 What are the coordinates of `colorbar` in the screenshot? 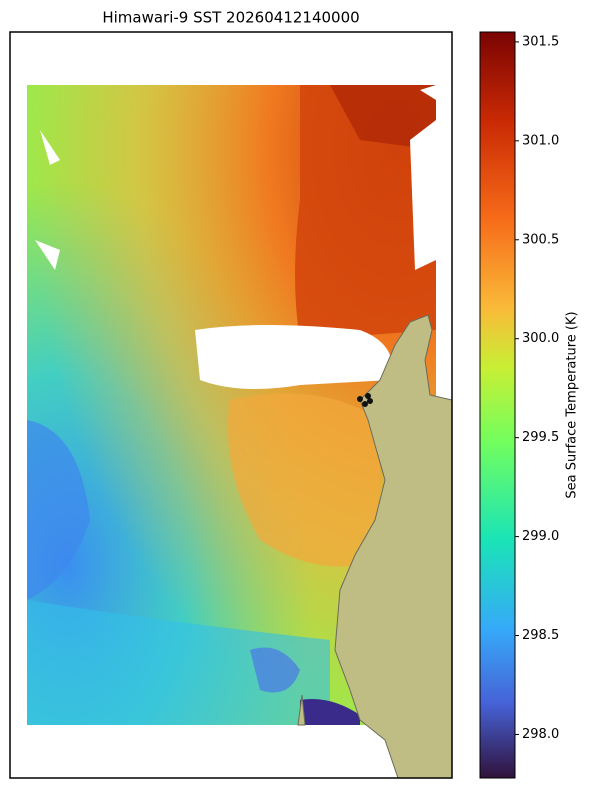 It's located at (497, 405).